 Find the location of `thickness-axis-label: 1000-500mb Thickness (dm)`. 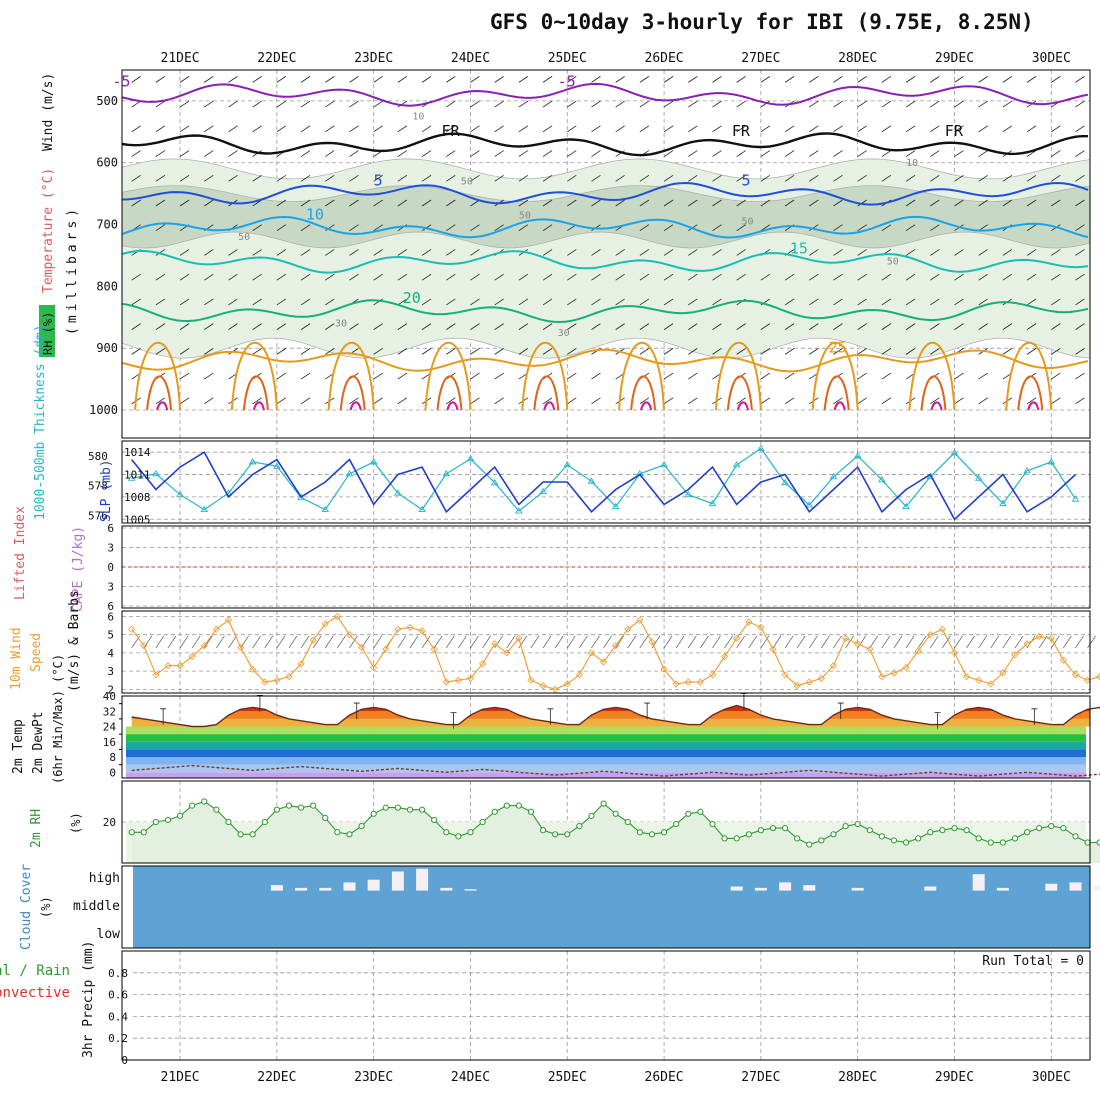

thickness-axis-label: 1000-500mb Thickness (dm) is located at coordinates (40, 422).